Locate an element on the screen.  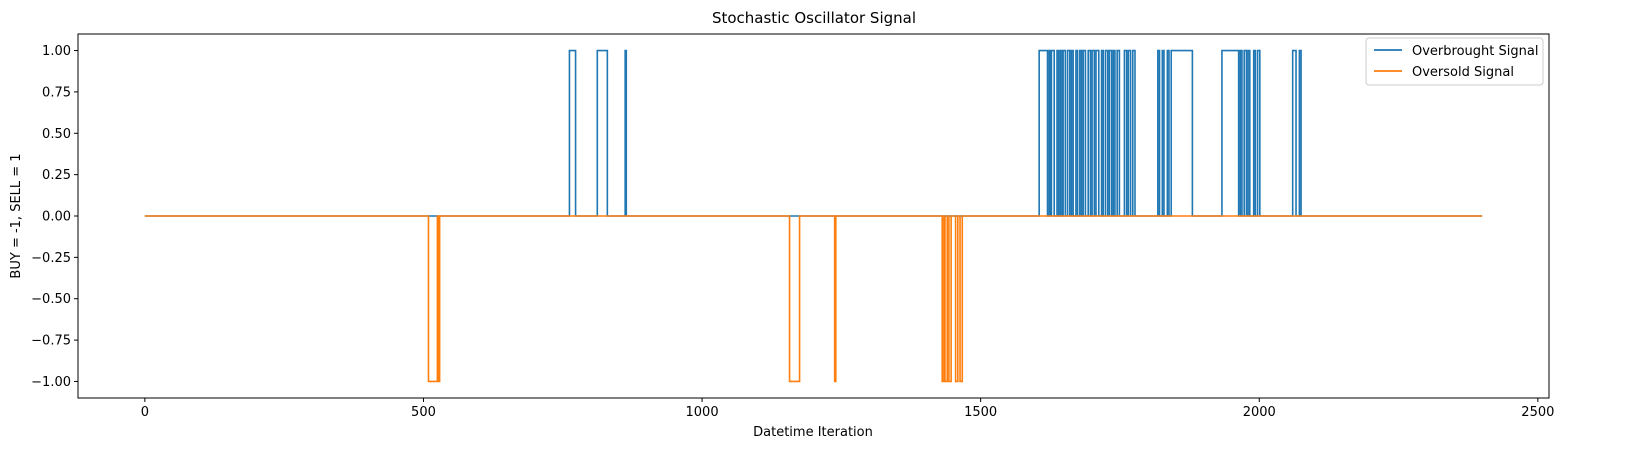
legend: Overbrought Signal Oversold Signal is located at coordinates (1454, 61).